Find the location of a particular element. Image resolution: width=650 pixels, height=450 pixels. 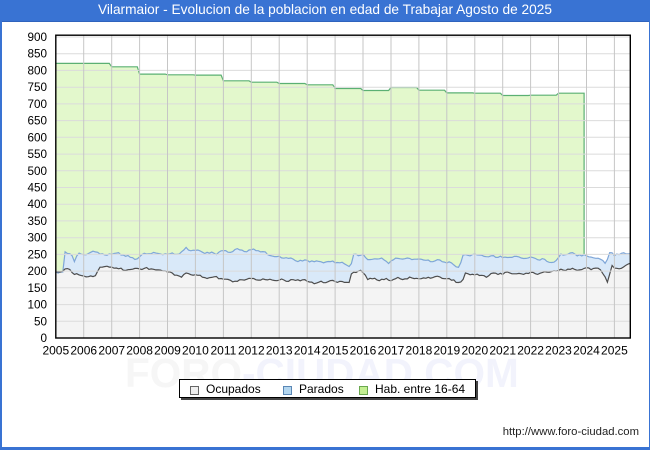

svg-text: 2018 is located at coordinates (419, 351).